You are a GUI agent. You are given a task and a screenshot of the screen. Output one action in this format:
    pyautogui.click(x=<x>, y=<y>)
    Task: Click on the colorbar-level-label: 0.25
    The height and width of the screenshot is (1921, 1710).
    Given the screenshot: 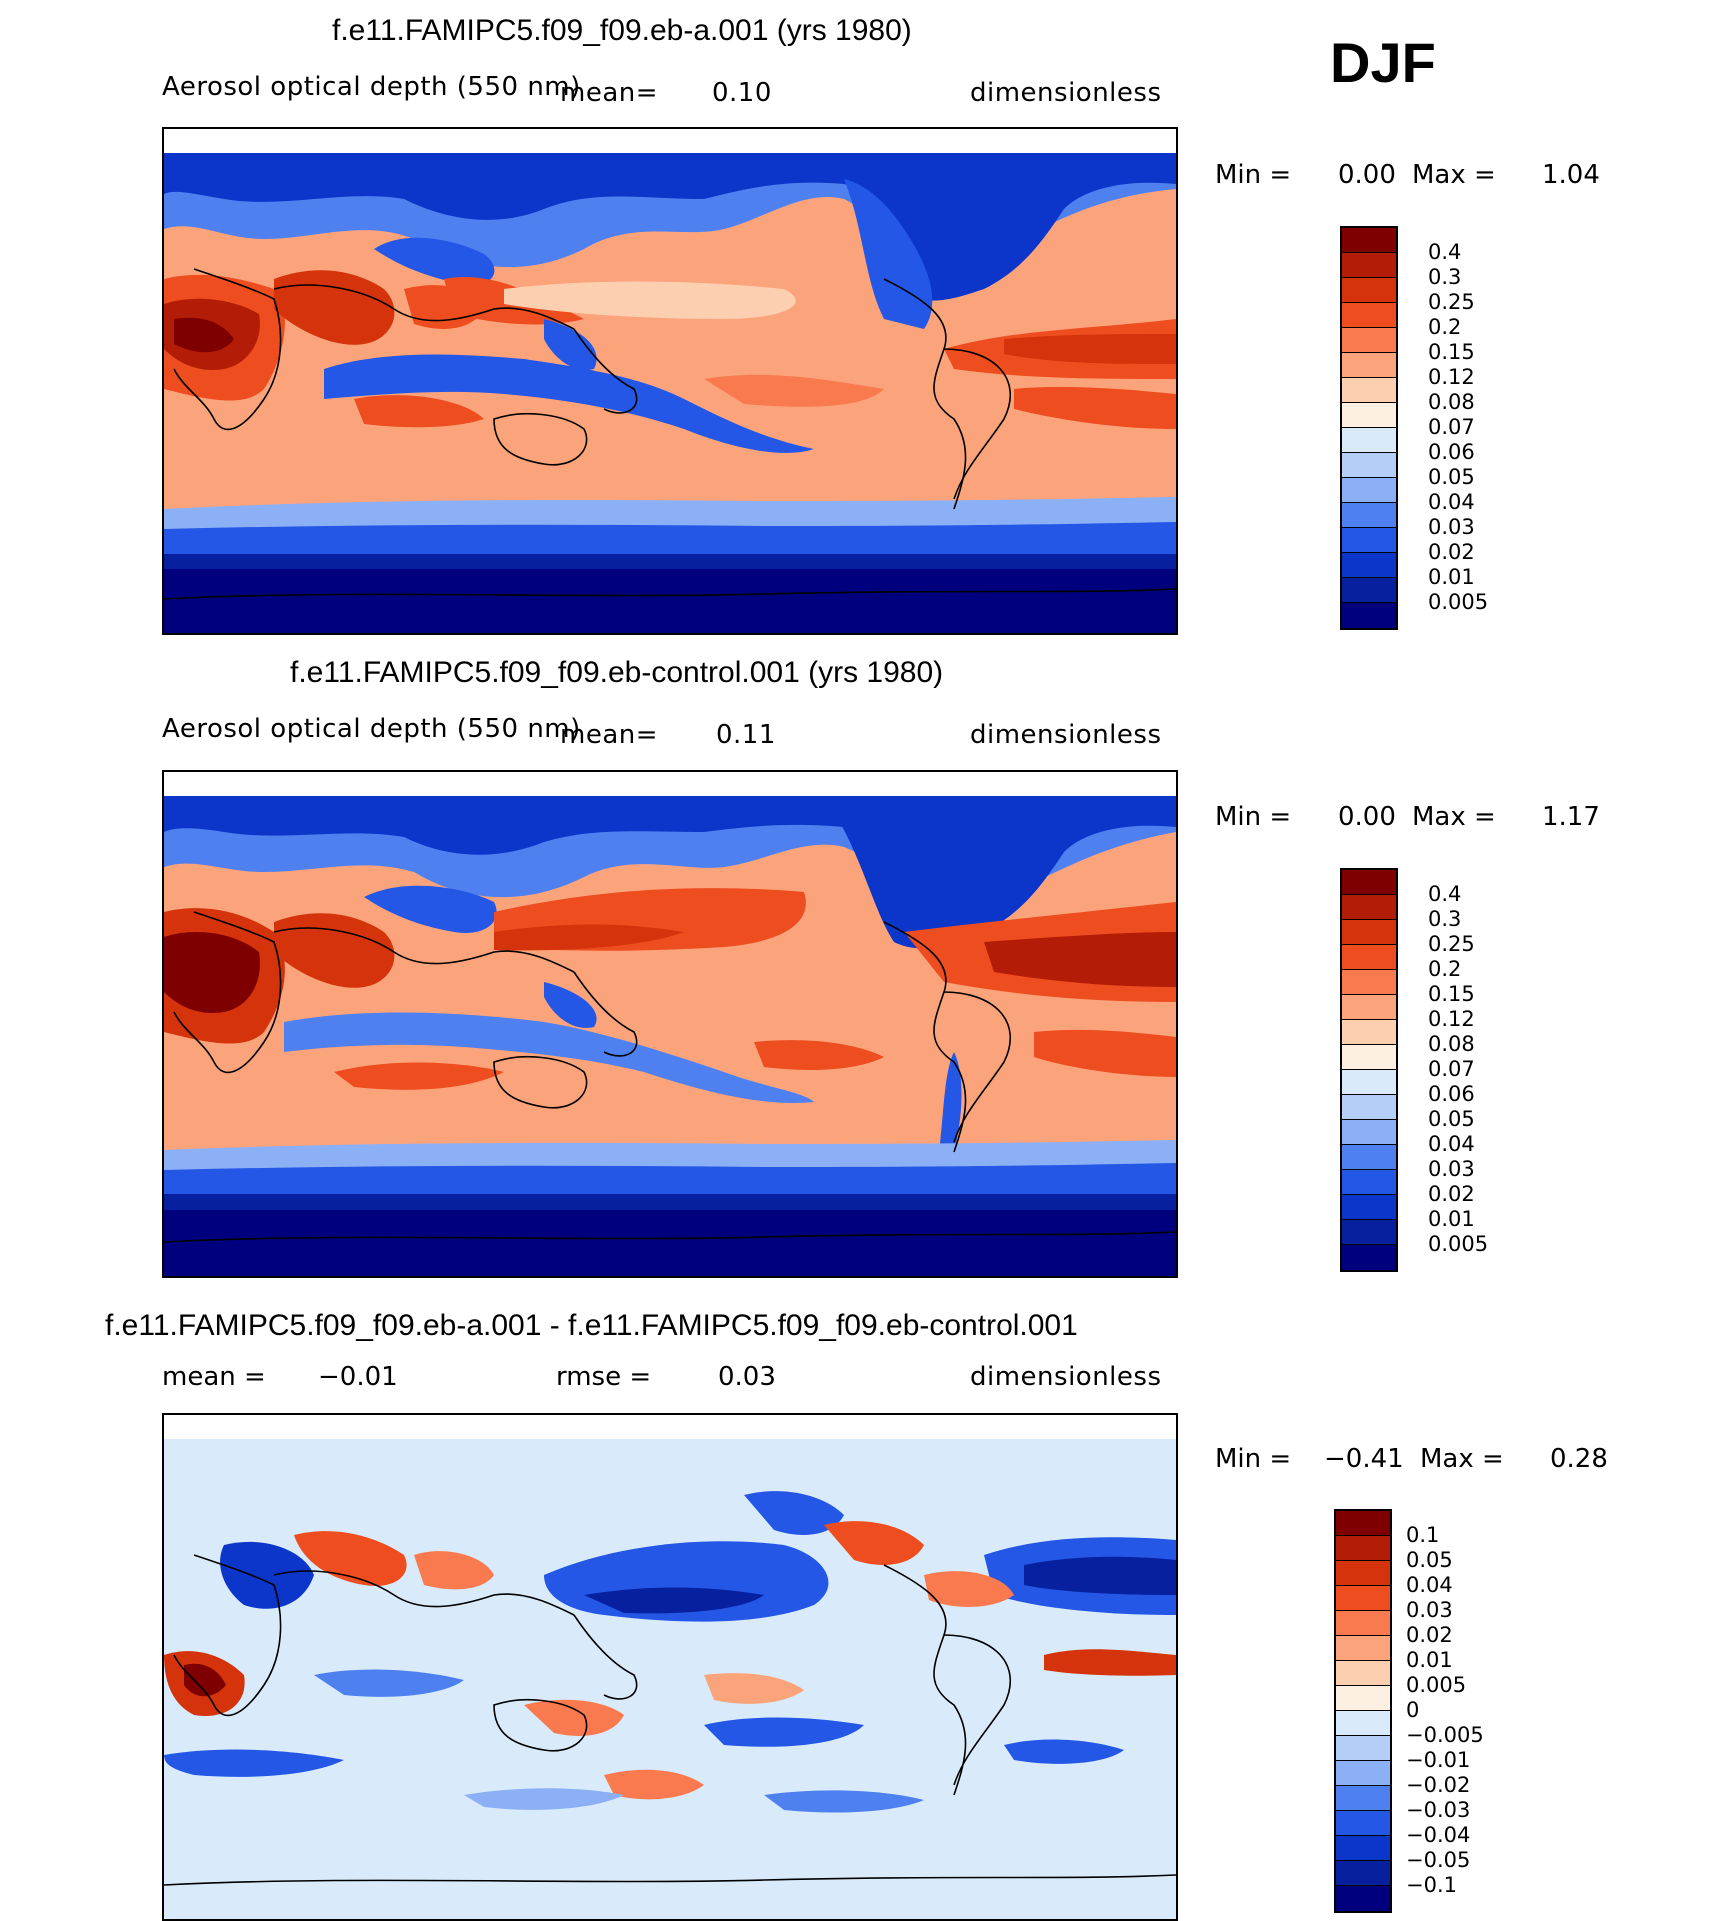 What is the action you would take?
    pyautogui.click(x=1451, y=944)
    